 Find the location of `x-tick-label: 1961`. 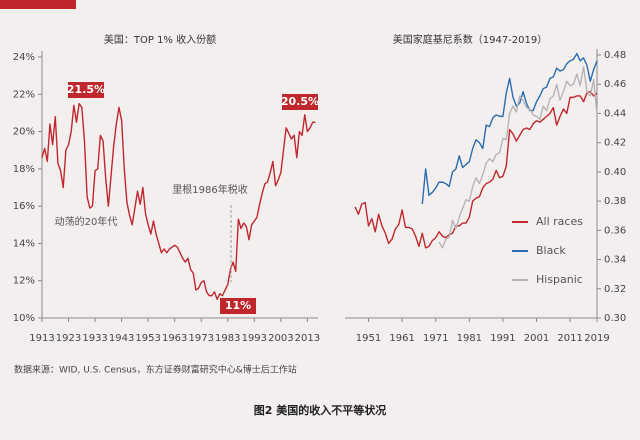

x-tick-label: 1961 is located at coordinates (401, 338).